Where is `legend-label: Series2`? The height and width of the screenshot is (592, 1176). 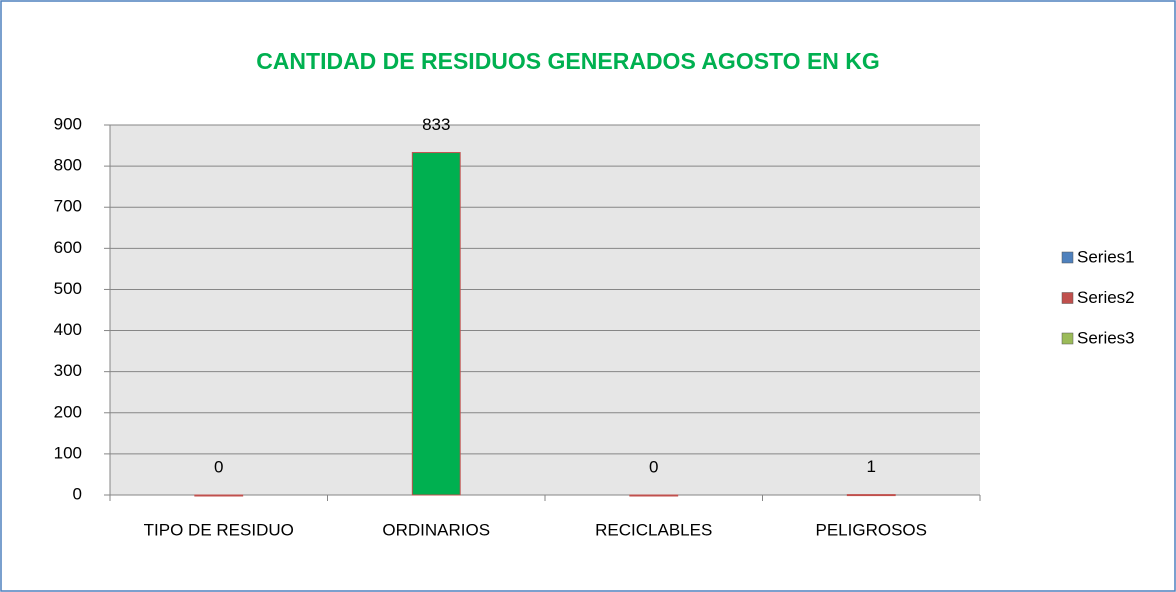 legend-label: Series2 is located at coordinates (1106, 297).